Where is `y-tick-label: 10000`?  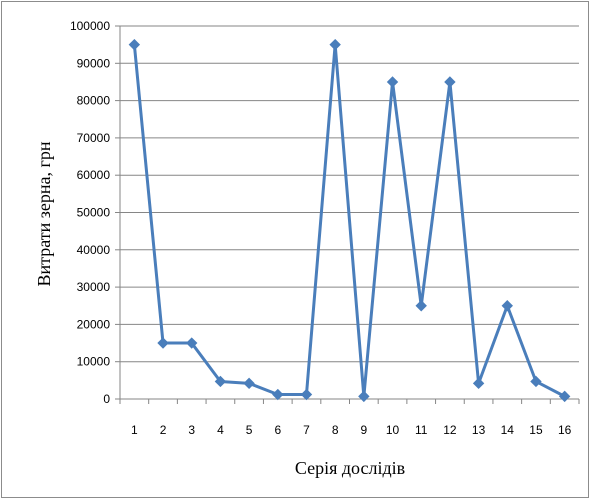
y-tick-label: 10000 is located at coordinates (94, 362).